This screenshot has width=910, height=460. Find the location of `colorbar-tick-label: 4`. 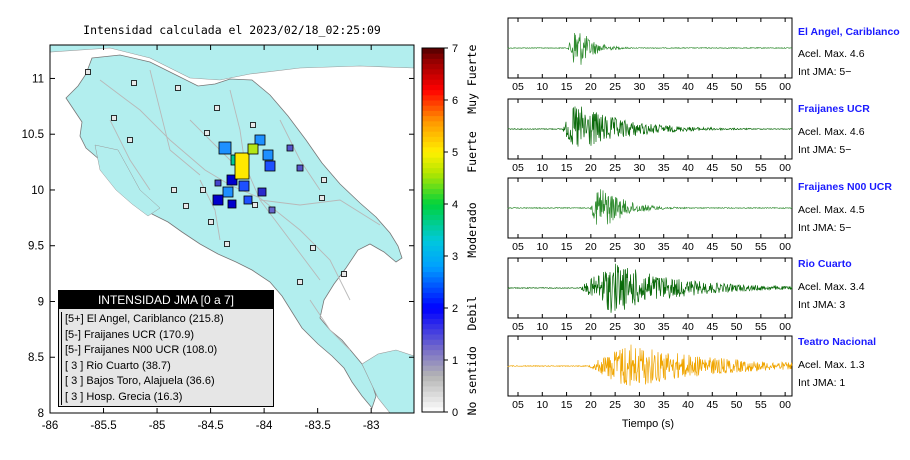

colorbar-tick-label: 4 is located at coordinates (455, 205).